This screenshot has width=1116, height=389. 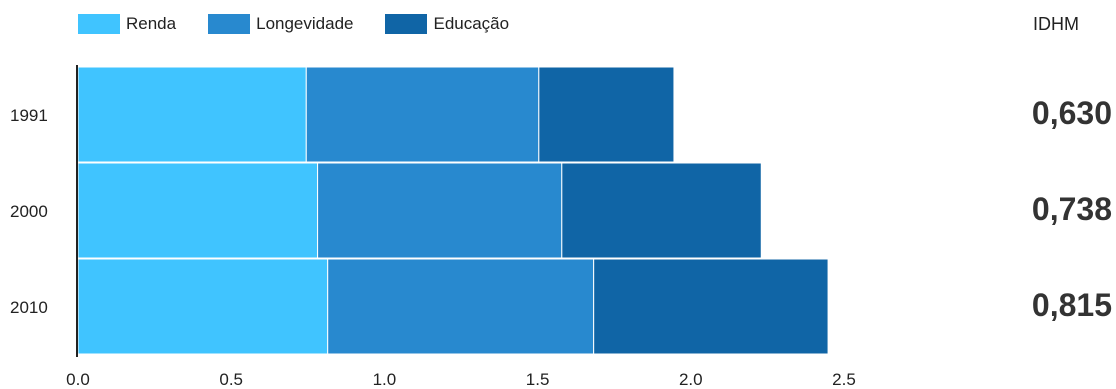 I want to click on x-tick-label: 2.5, so click(x=844, y=379).